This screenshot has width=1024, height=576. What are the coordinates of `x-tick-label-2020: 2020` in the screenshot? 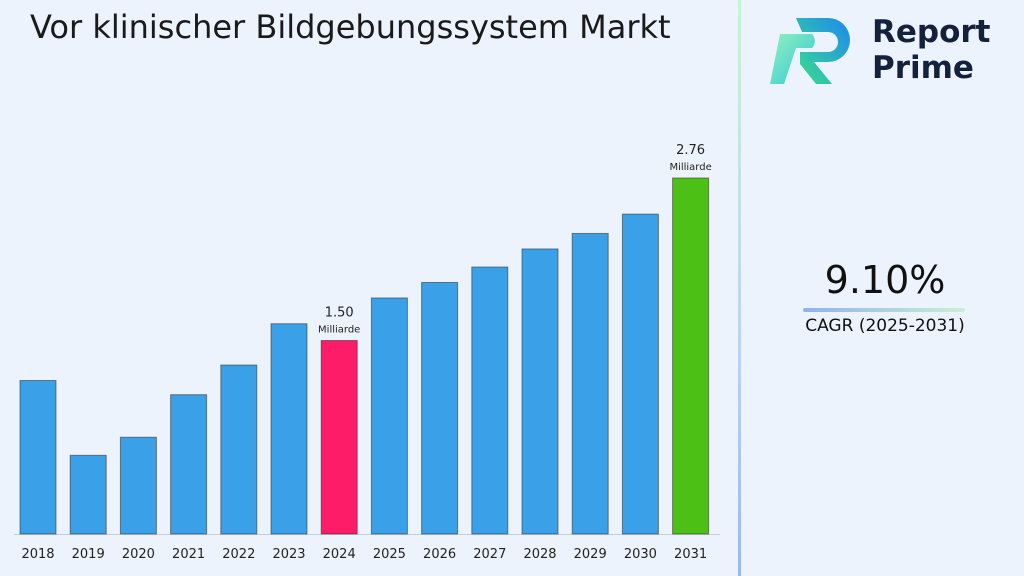 It's located at (138, 554).